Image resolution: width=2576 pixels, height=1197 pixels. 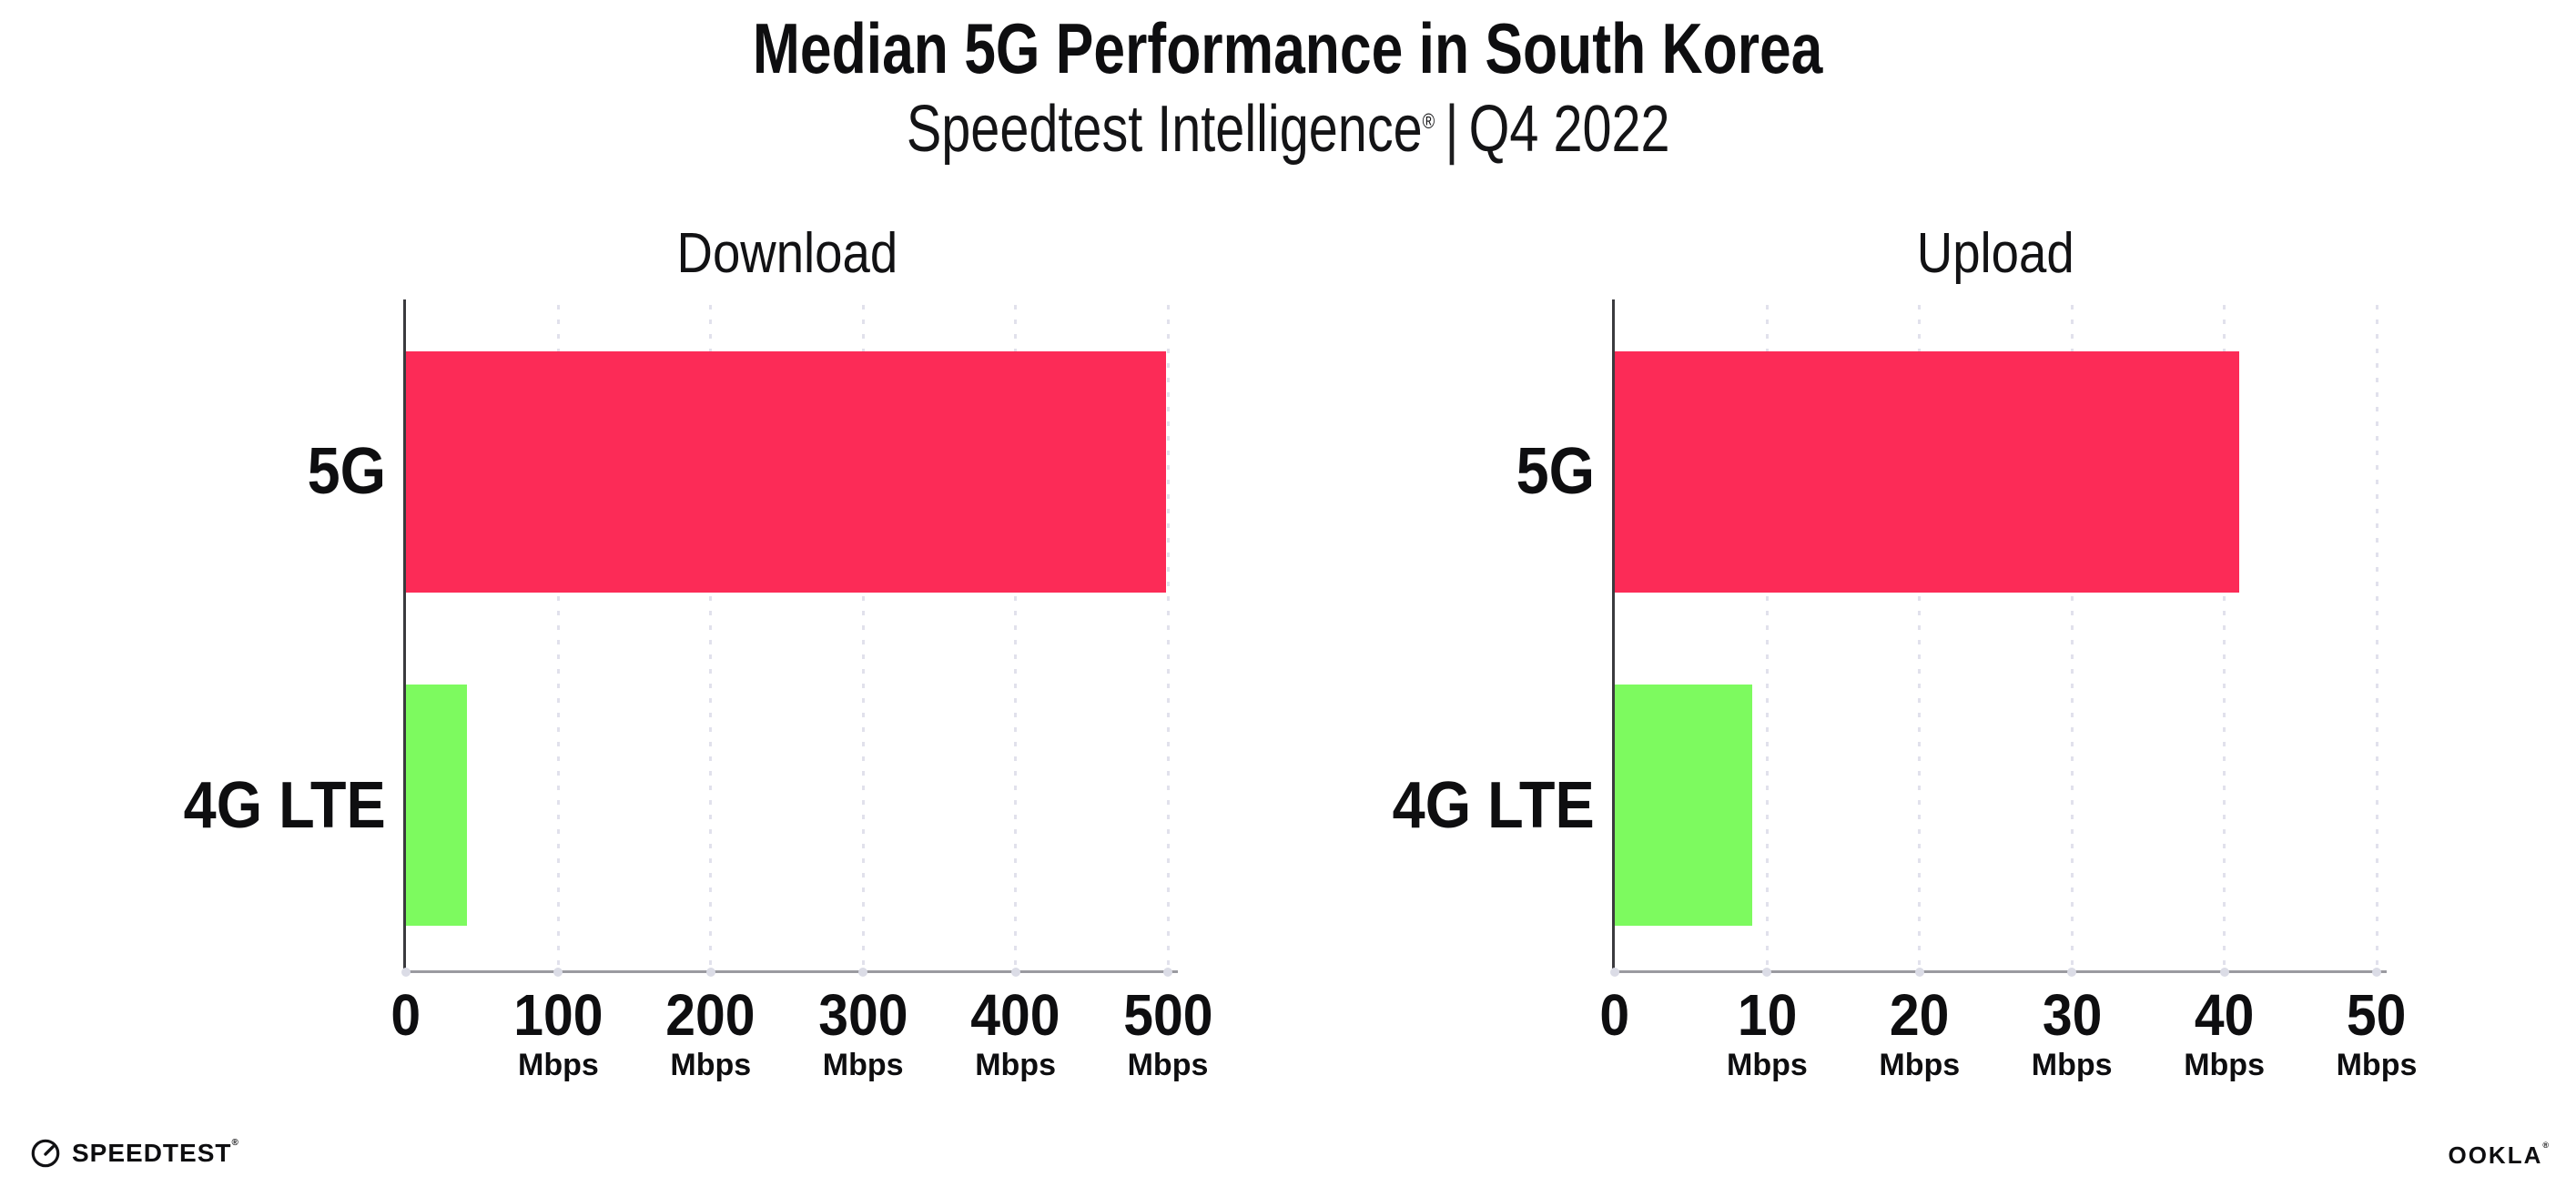 What do you see at coordinates (1015, 1015) in the screenshot?
I see `x-tick-value: 400` at bounding box center [1015, 1015].